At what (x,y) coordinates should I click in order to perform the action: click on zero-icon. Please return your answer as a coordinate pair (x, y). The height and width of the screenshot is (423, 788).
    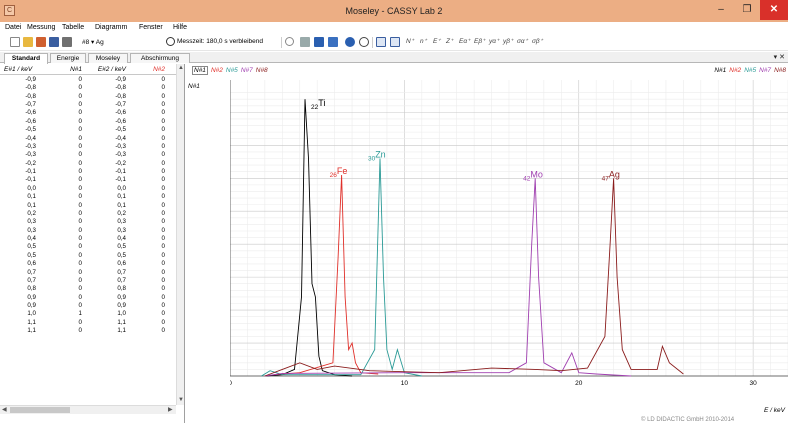
    Looking at the image, I should click on (289, 41).